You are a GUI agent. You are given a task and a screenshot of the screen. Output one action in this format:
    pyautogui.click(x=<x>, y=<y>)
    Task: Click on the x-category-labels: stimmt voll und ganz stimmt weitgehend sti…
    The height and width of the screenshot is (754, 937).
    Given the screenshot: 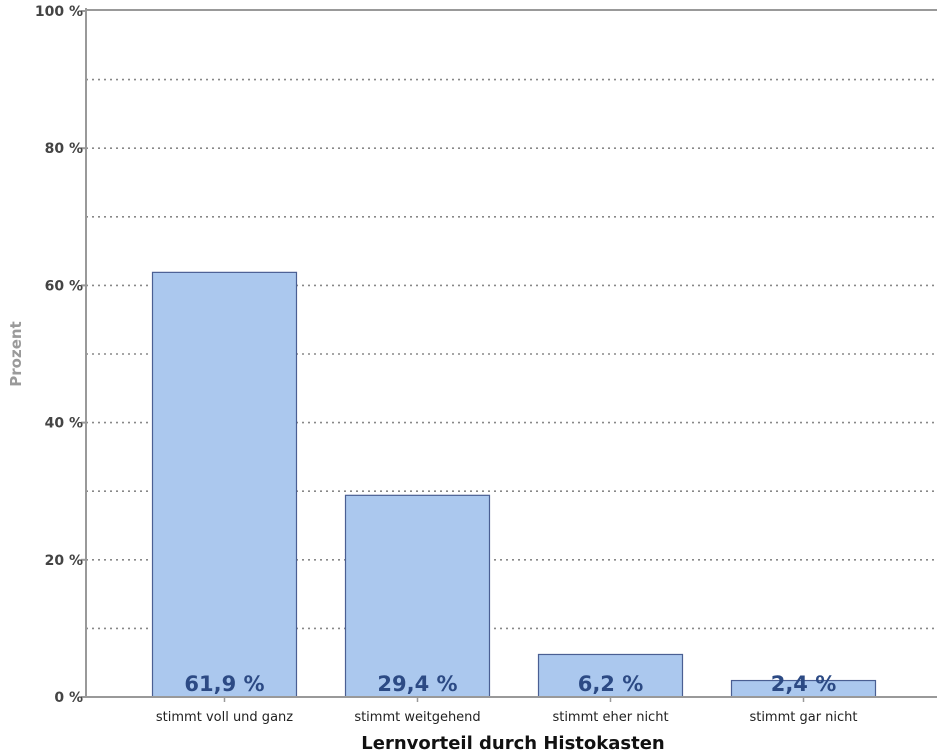 What is the action you would take?
    pyautogui.click(x=507, y=711)
    